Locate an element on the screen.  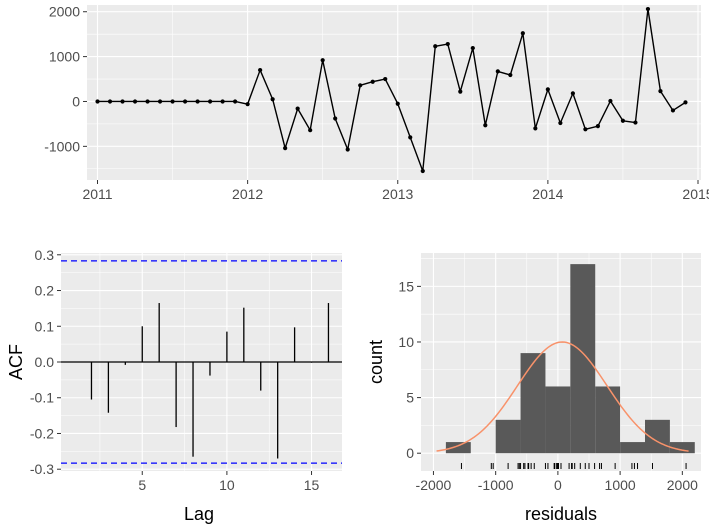
acf-y-tick-label: -0.1 is located at coordinates (42, 398).